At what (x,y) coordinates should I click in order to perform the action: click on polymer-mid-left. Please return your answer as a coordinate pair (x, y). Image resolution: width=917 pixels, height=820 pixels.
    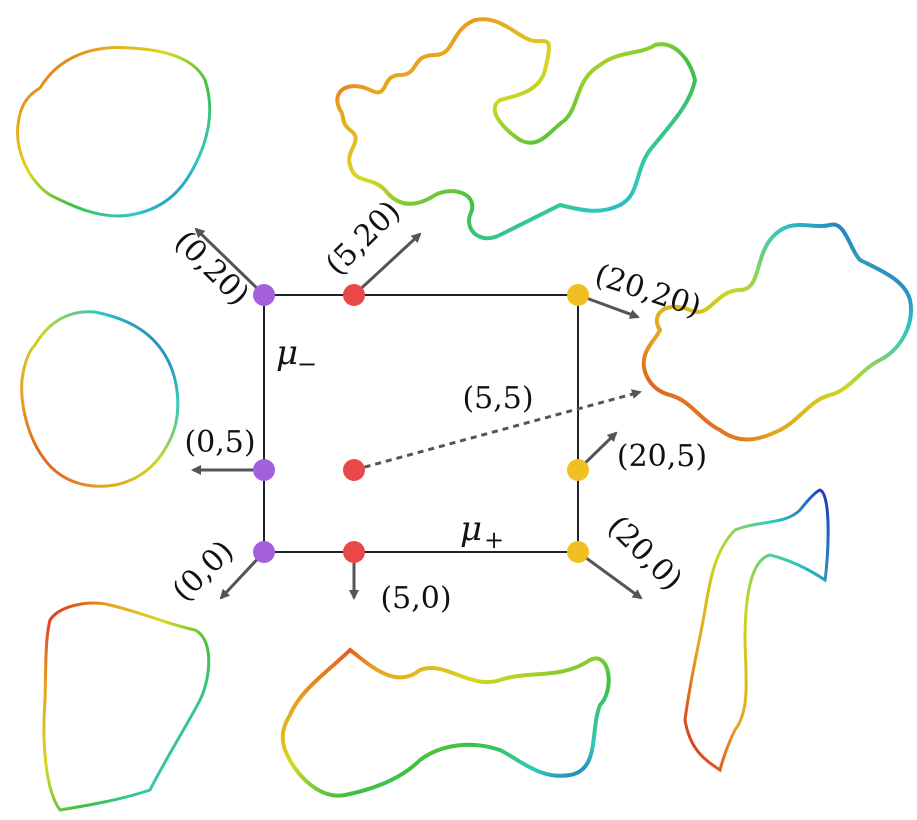
    Looking at the image, I should click on (100, 399).